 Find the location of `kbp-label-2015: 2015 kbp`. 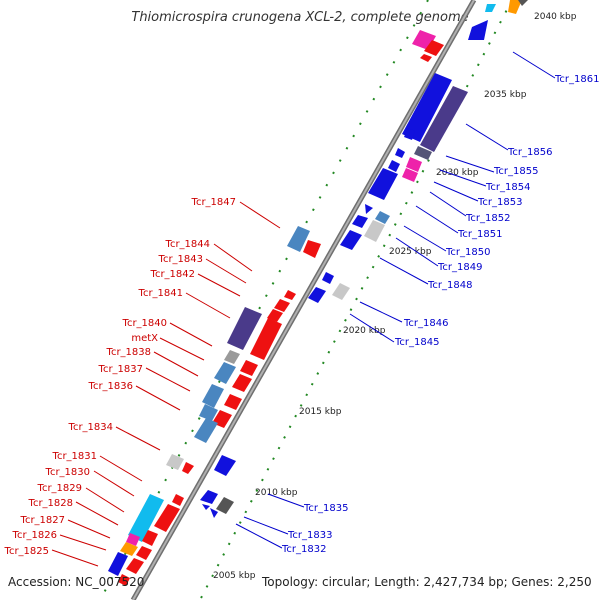

kbp-label-2015: 2015 kbp is located at coordinates (320, 412).